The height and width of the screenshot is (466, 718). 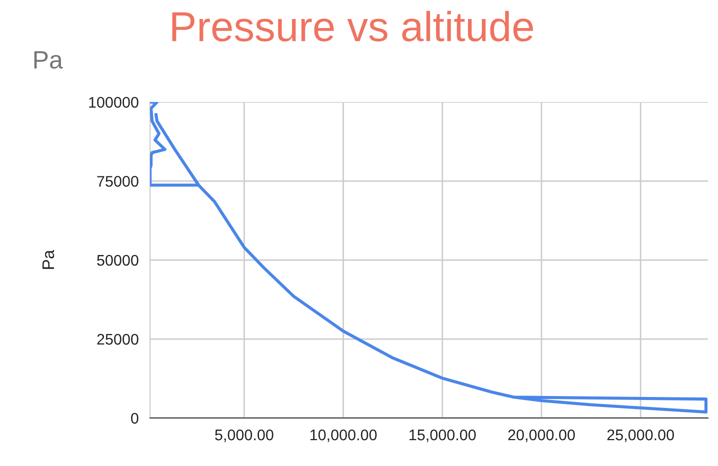 What do you see at coordinates (541, 436) in the screenshot?
I see `x-tick-label: 20,000.00` at bounding box center [541, 436].